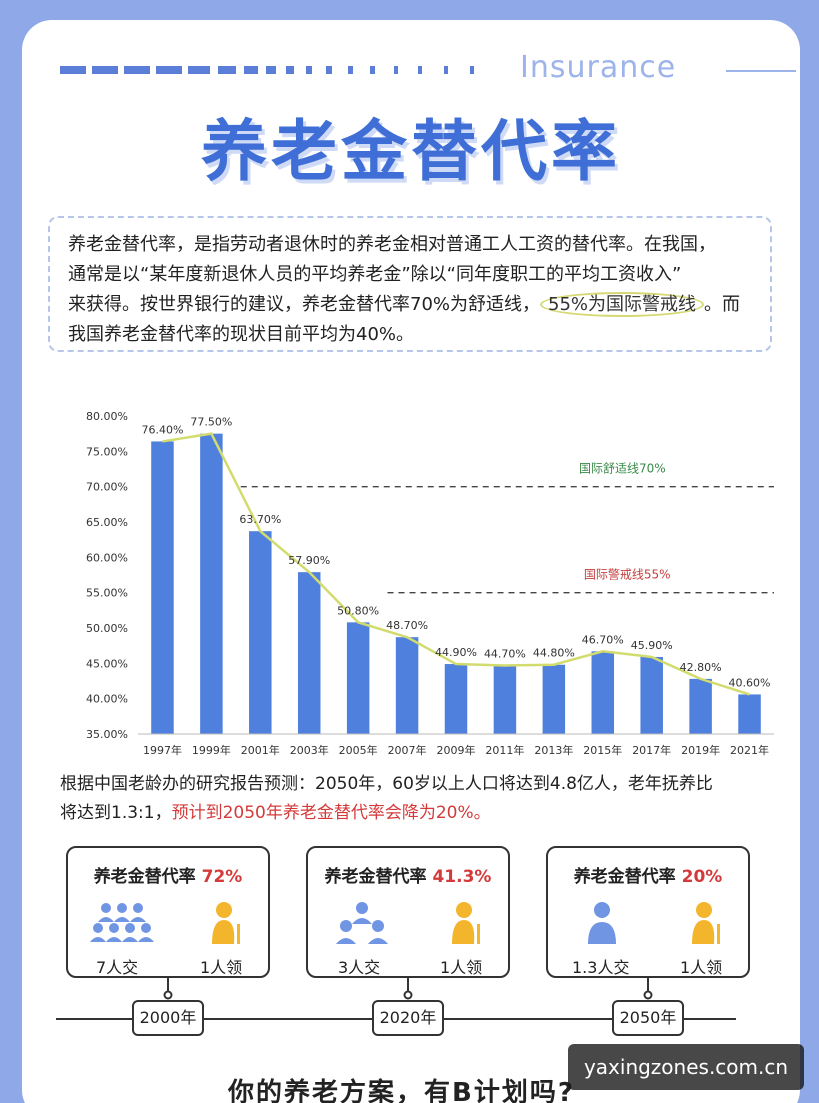  Describe the element at coordinates (505, 653) in the screenshot. I see `data-label: 44.70%` at that location.